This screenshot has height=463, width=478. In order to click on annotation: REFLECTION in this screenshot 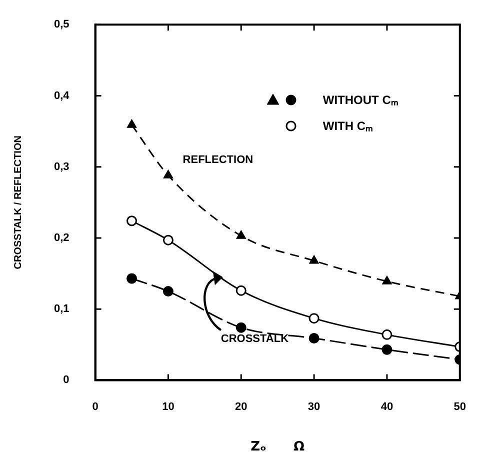, I will do `click(218, 160)`.